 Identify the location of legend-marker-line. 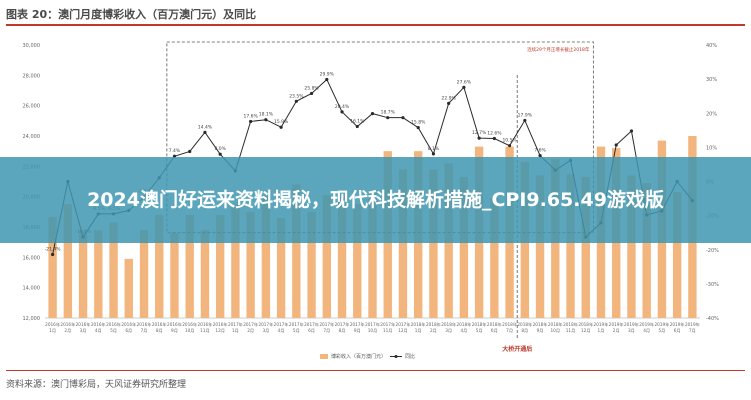
(396, 356).